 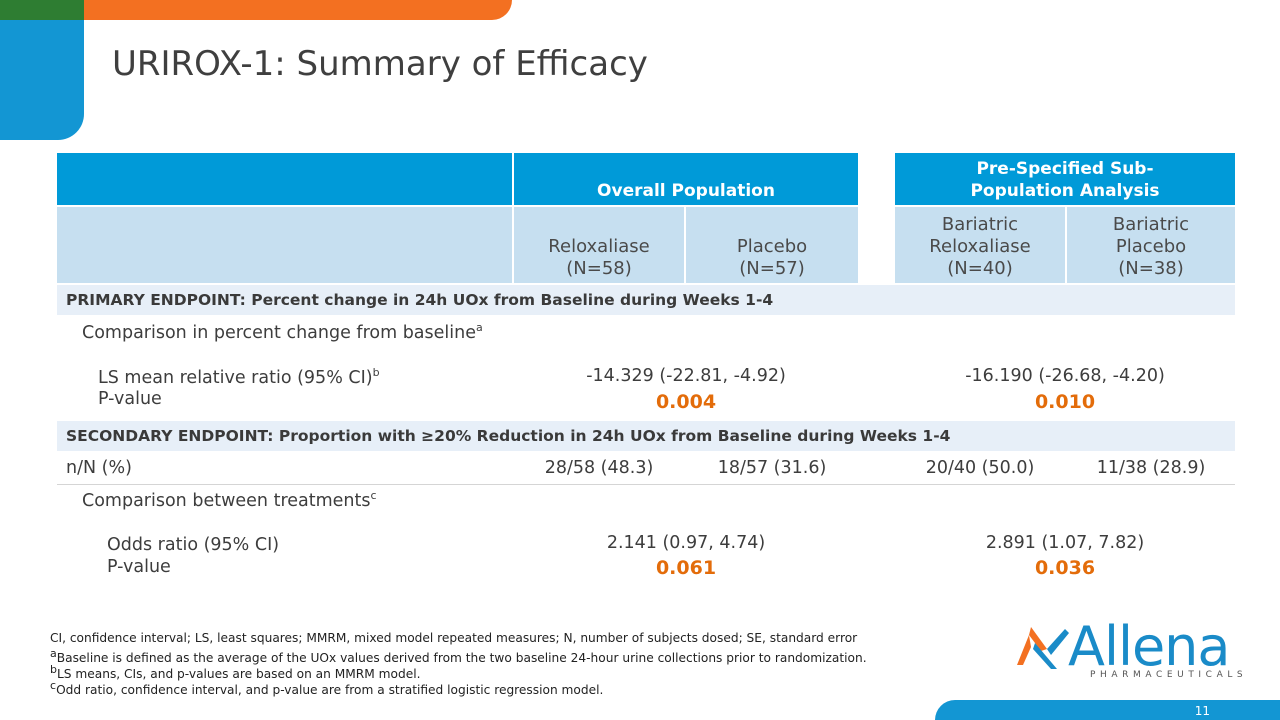 What do you see at coordinates (1151, 268) in the screenshot?
I see `col-bar-pla-line3: (N=38)` at bounding box center [1151, 268].